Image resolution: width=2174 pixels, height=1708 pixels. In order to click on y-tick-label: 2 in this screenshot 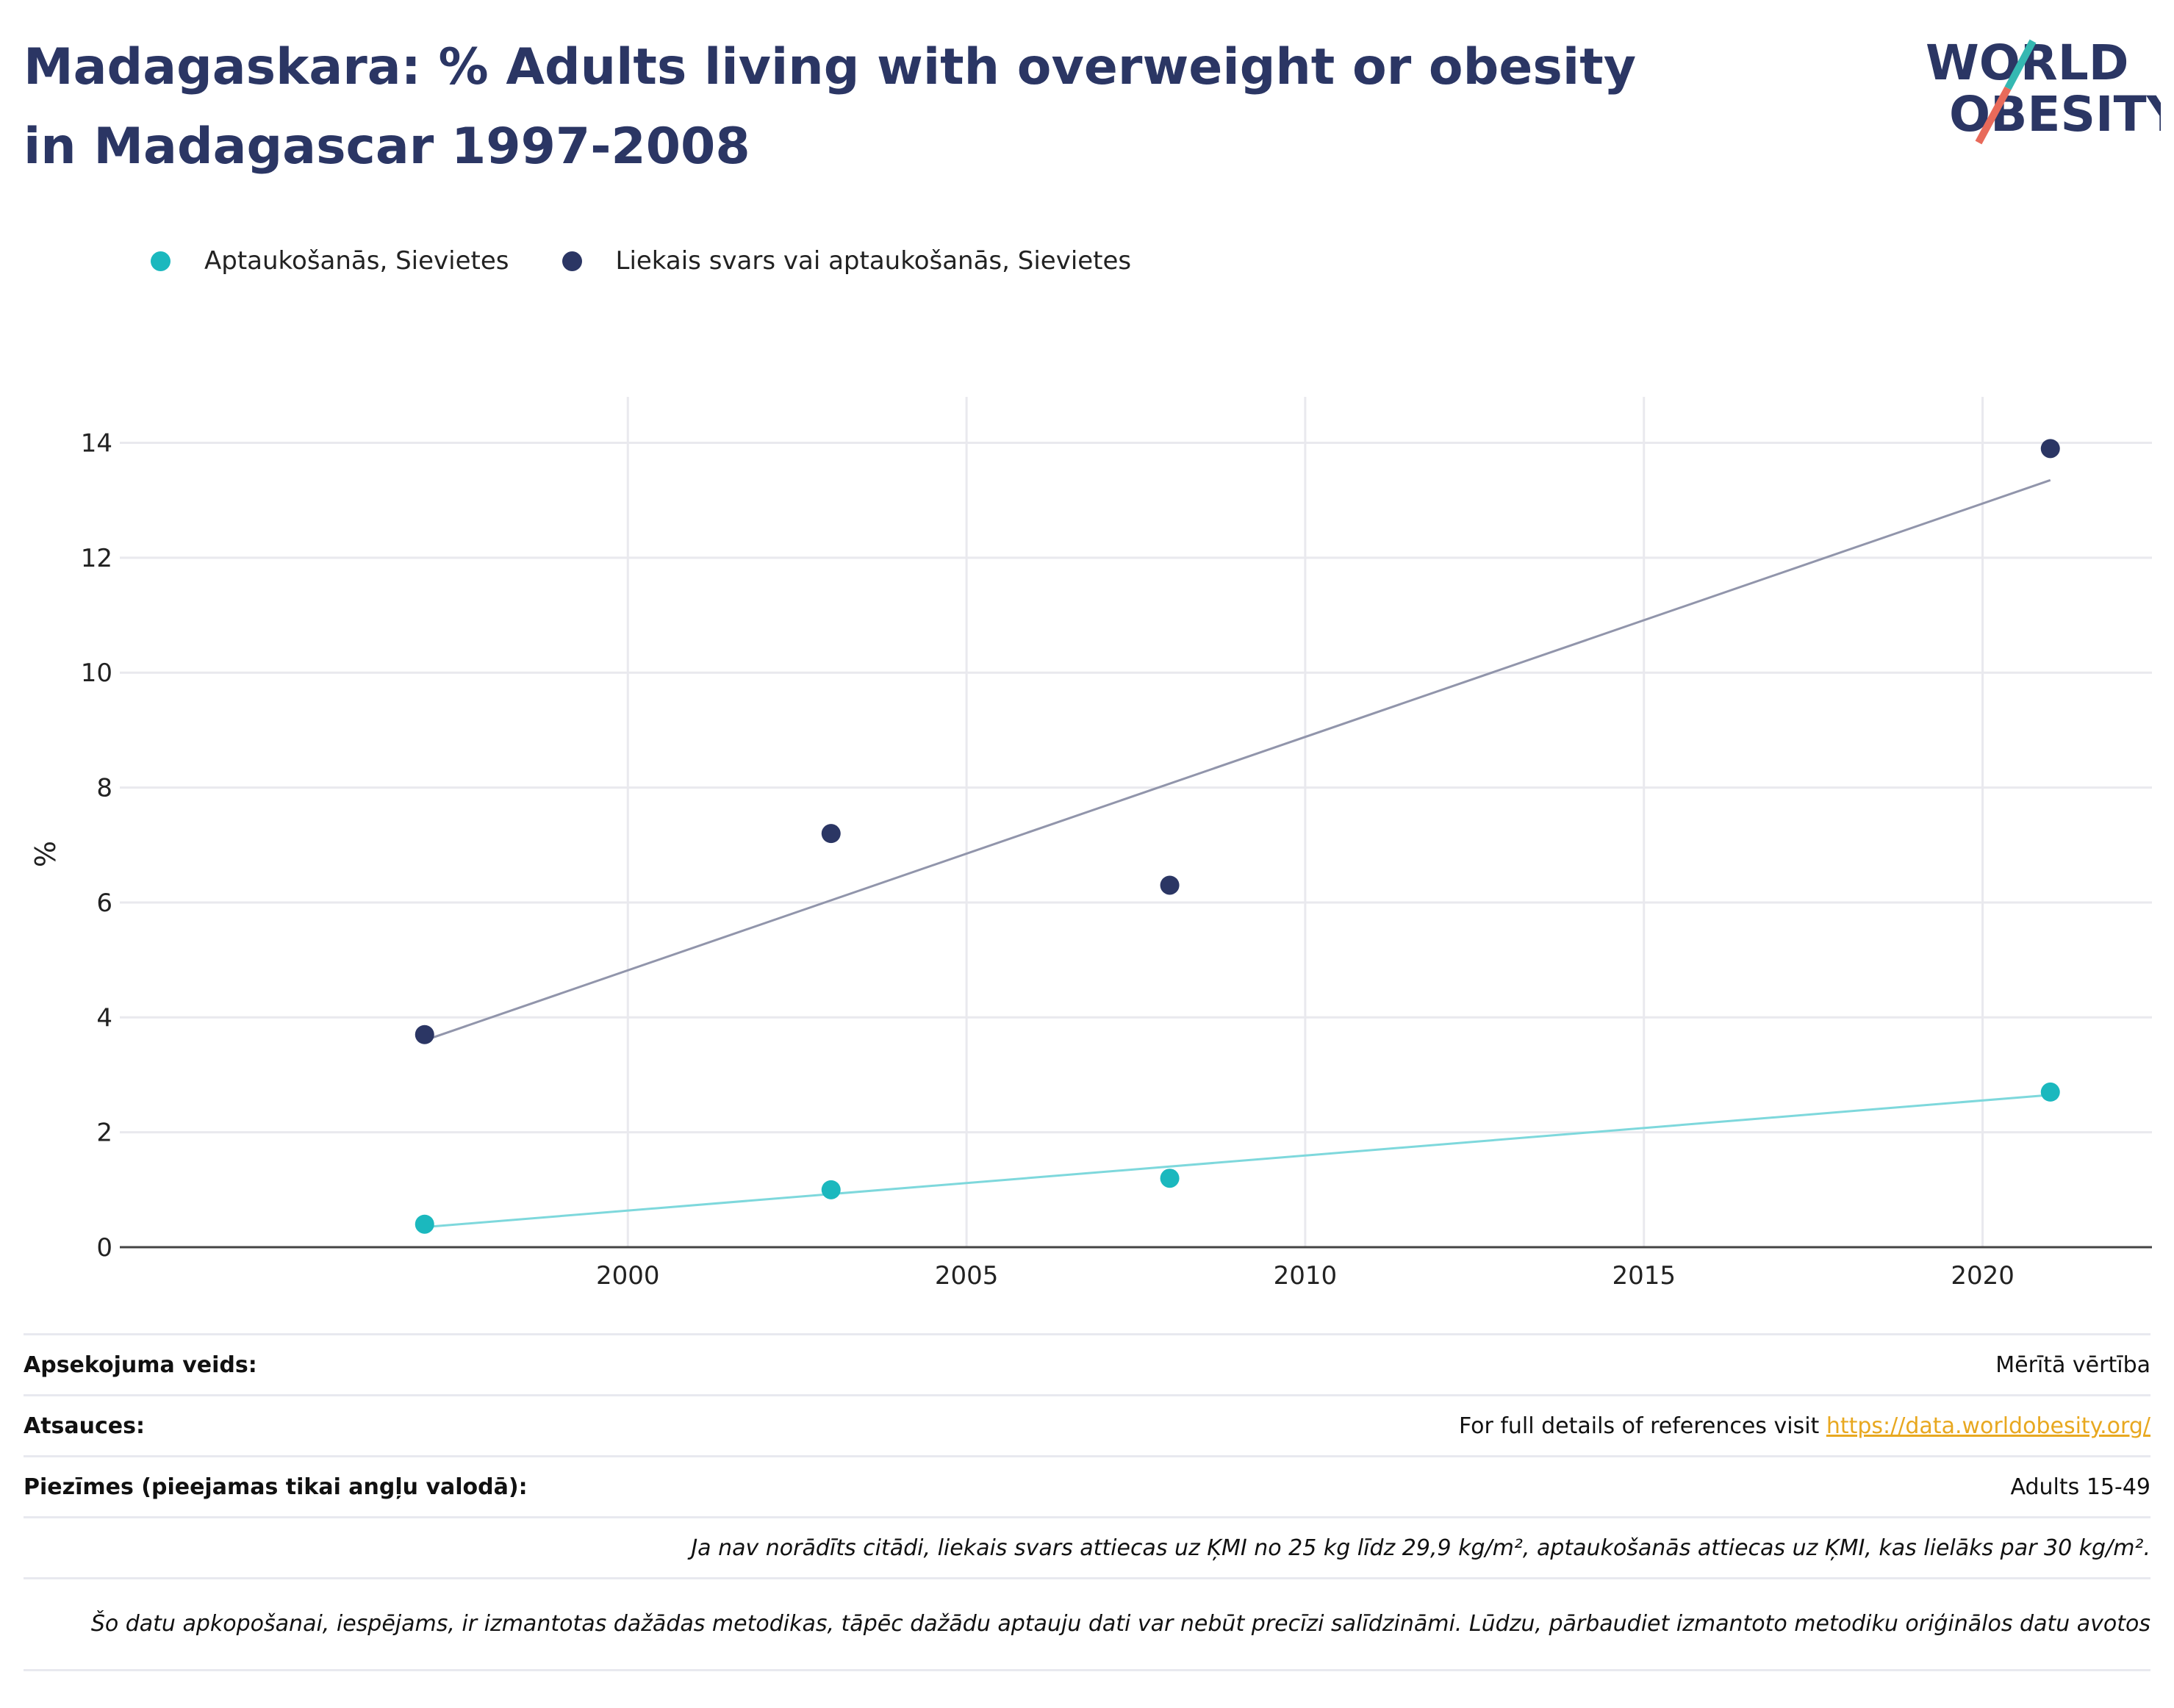, I will do `click(104, 1133)`.